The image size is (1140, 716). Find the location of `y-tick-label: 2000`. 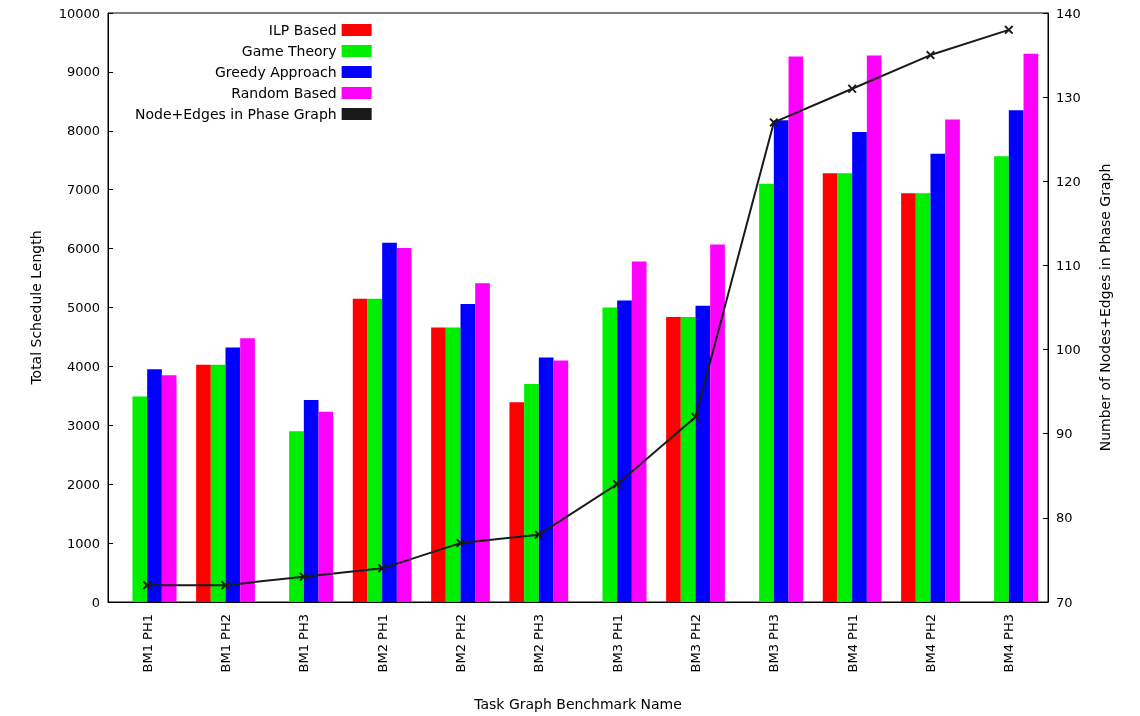

y-tick-label: 2000 is located at coordinates (83, 484).